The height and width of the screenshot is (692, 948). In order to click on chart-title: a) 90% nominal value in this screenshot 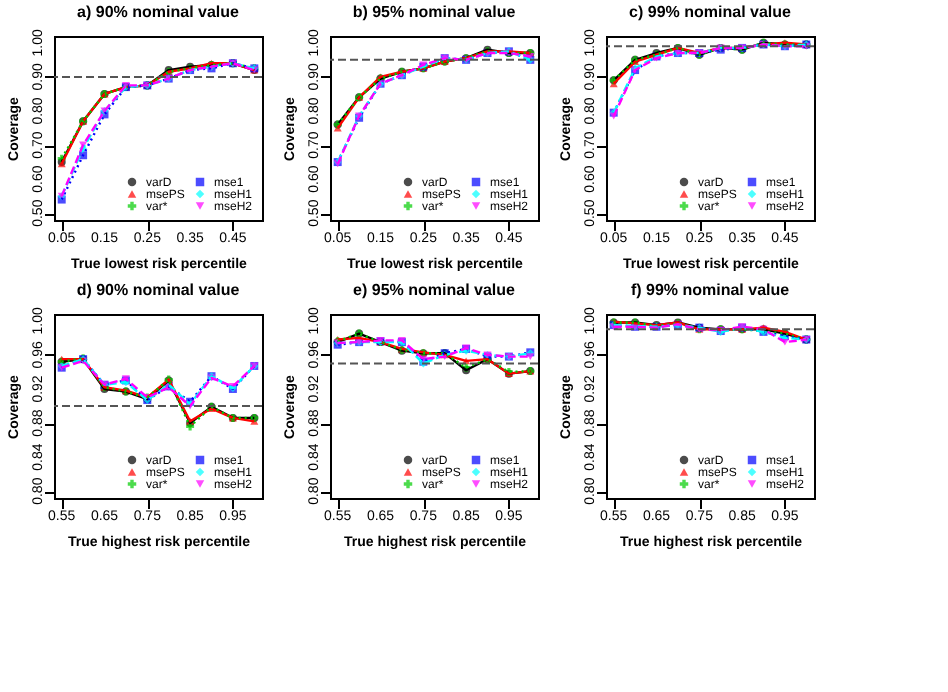, I will do `click(159, 12)`.